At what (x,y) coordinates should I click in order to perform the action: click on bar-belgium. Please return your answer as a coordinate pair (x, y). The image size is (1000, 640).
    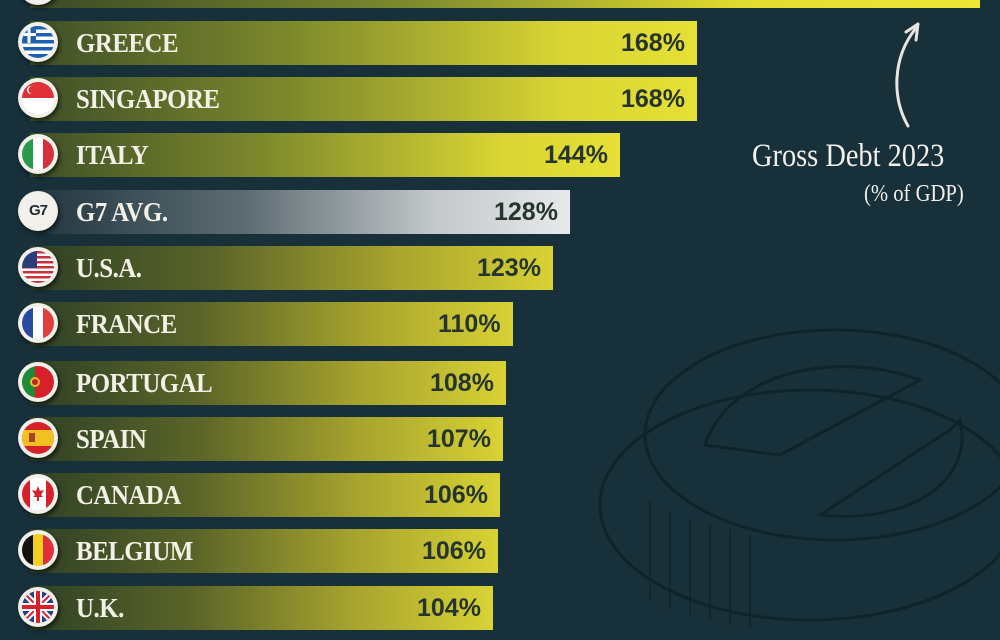
    Looking at the image, I should click on (264, 551).